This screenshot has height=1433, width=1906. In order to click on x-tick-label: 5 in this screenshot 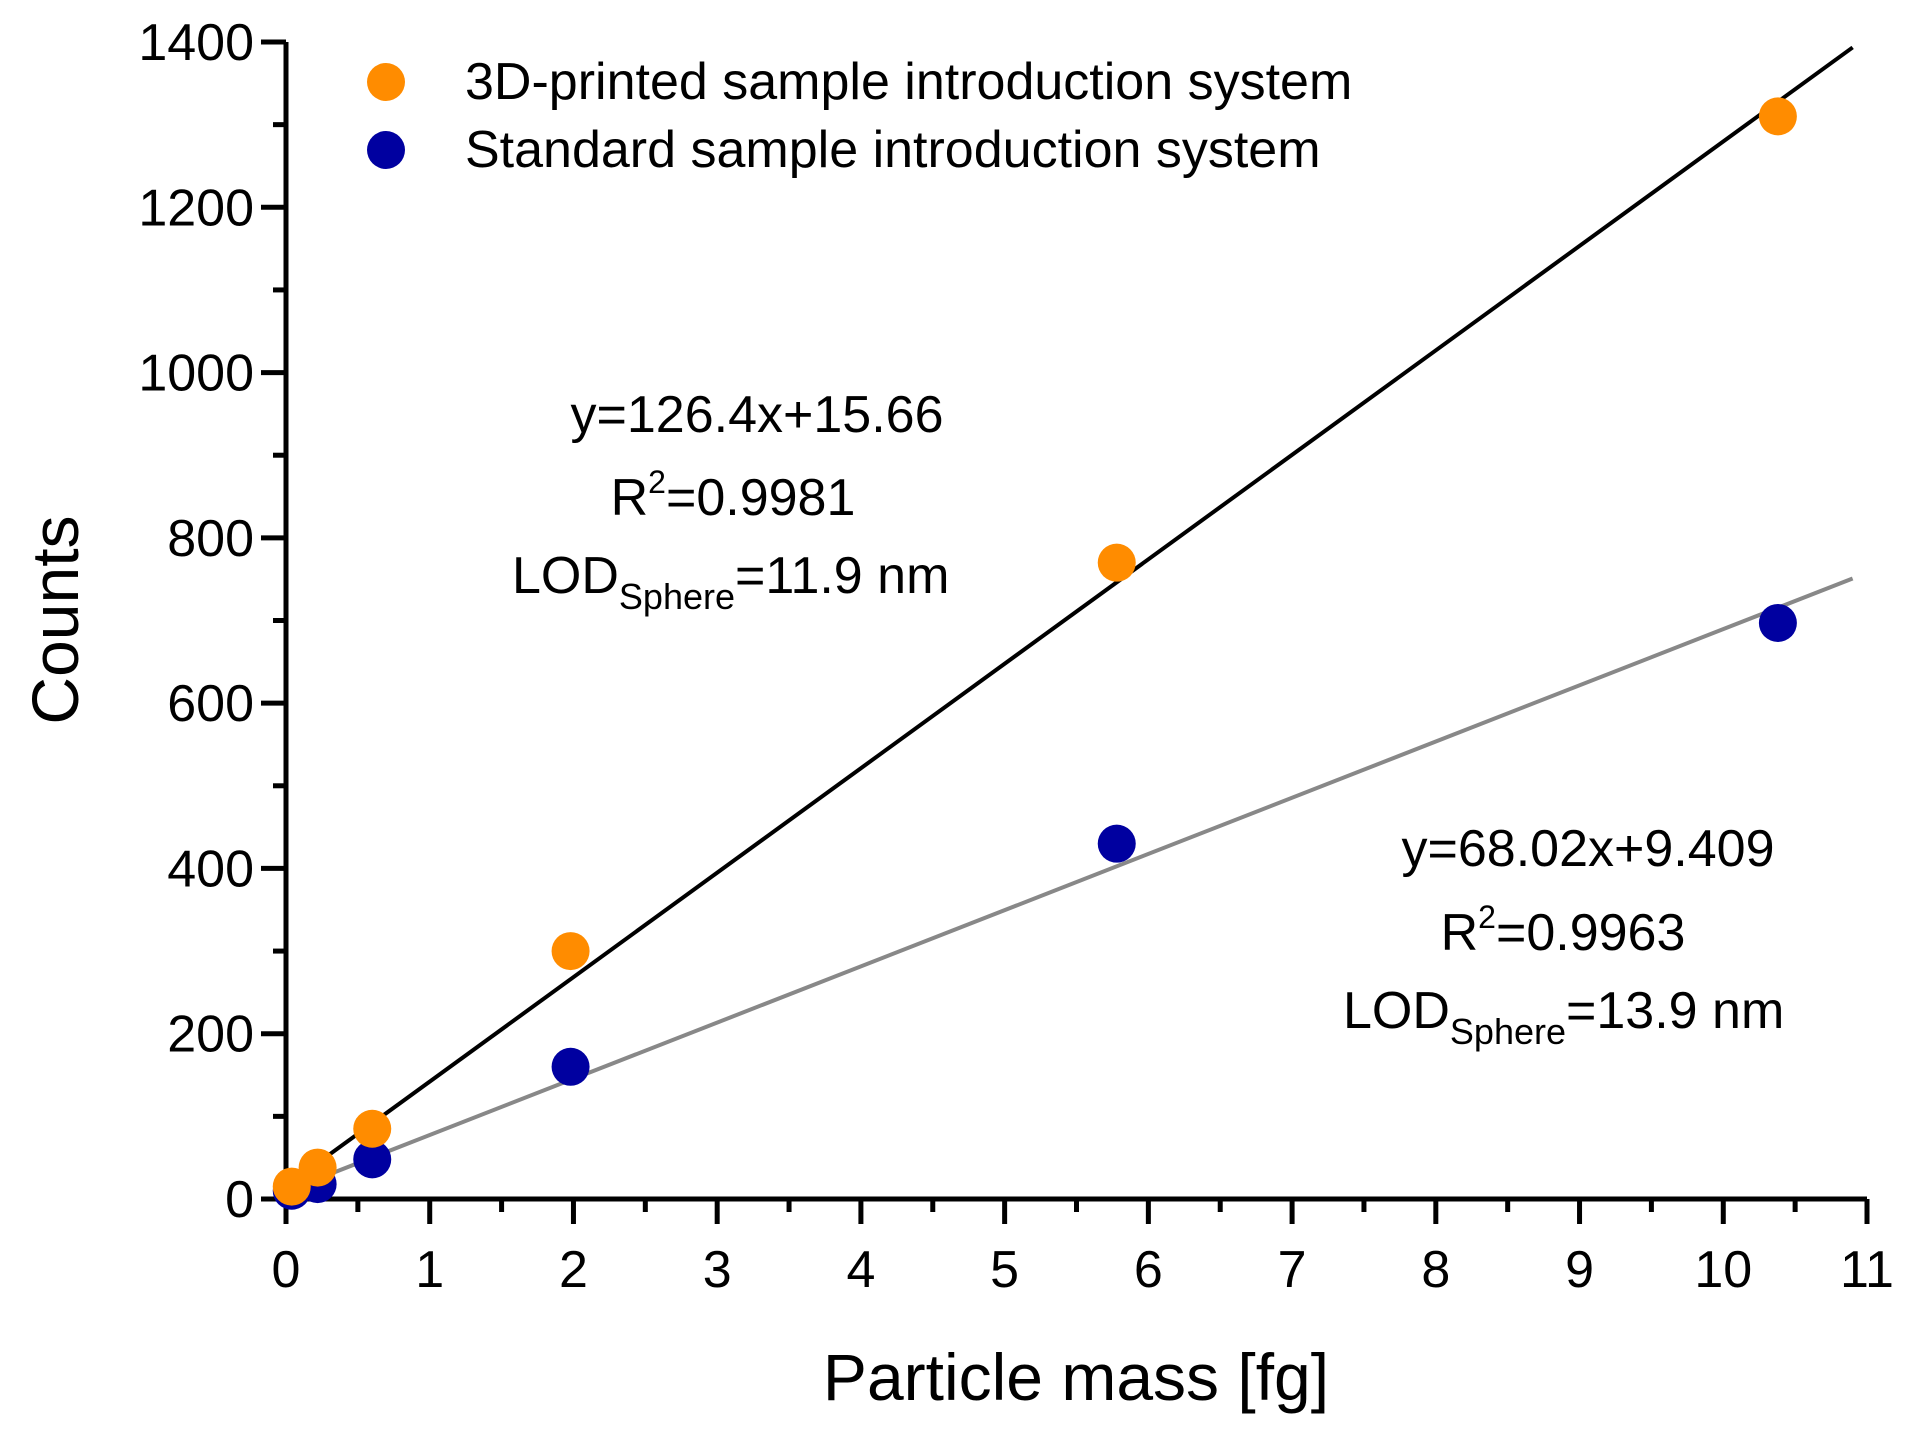, I will do `click(1004, 1270)`.